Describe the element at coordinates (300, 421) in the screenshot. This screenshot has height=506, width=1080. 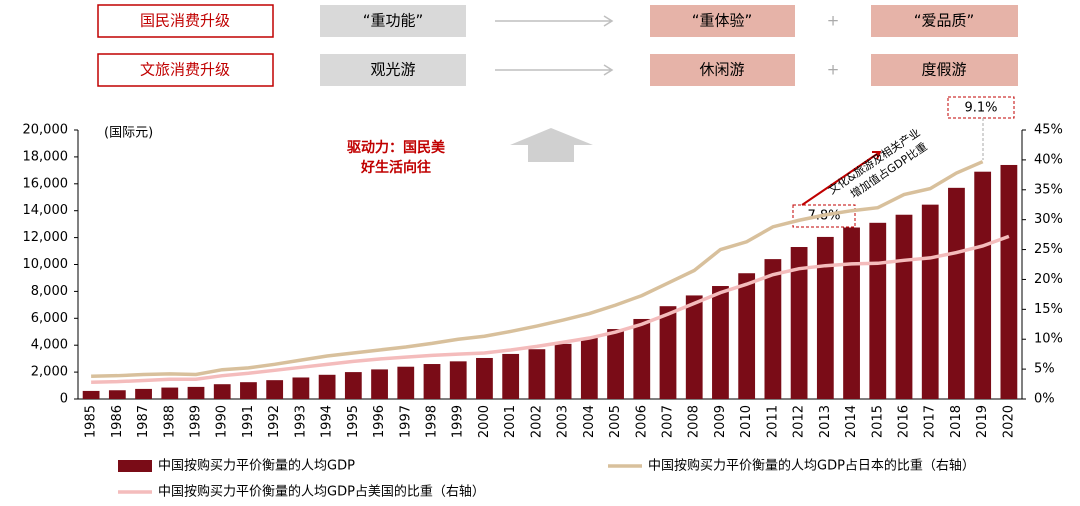
I see `x-tick-label: 1993` at that location.